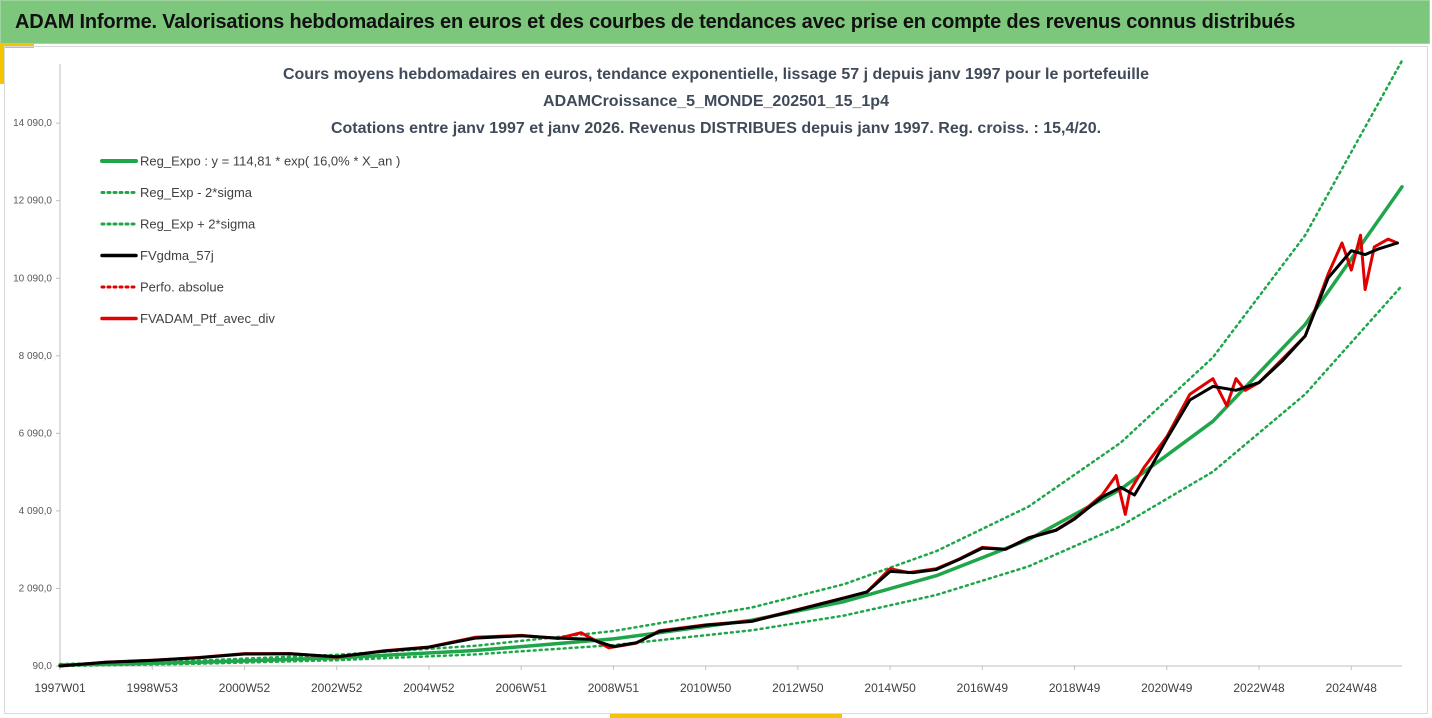 Image resolution: width=1432 pixels, height=718 pixels. Describe the element at coordinates (983, 688) in the screenshot. I see `x-tick-label: 2016W49` at that location.